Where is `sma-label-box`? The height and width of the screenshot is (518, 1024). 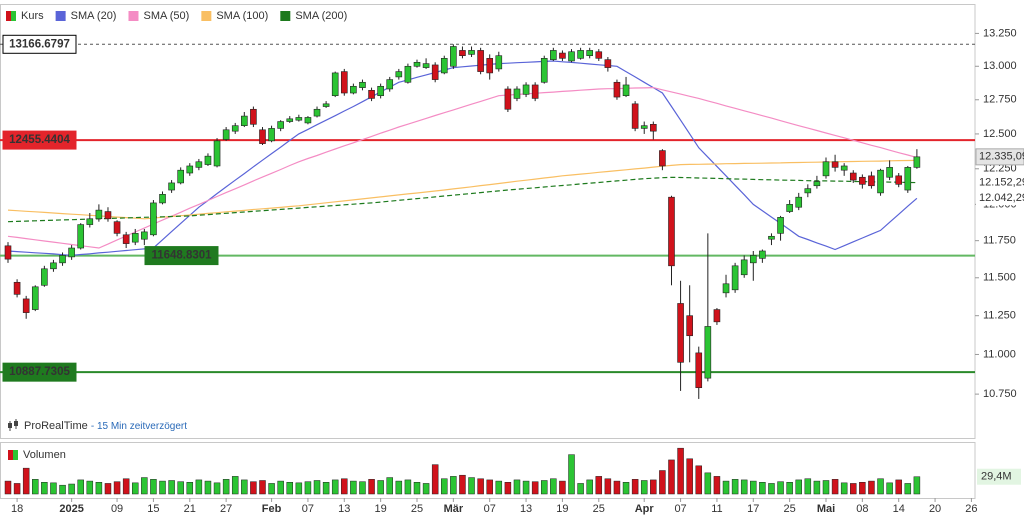 sma-label-box is located at coordinates (1000, 198).